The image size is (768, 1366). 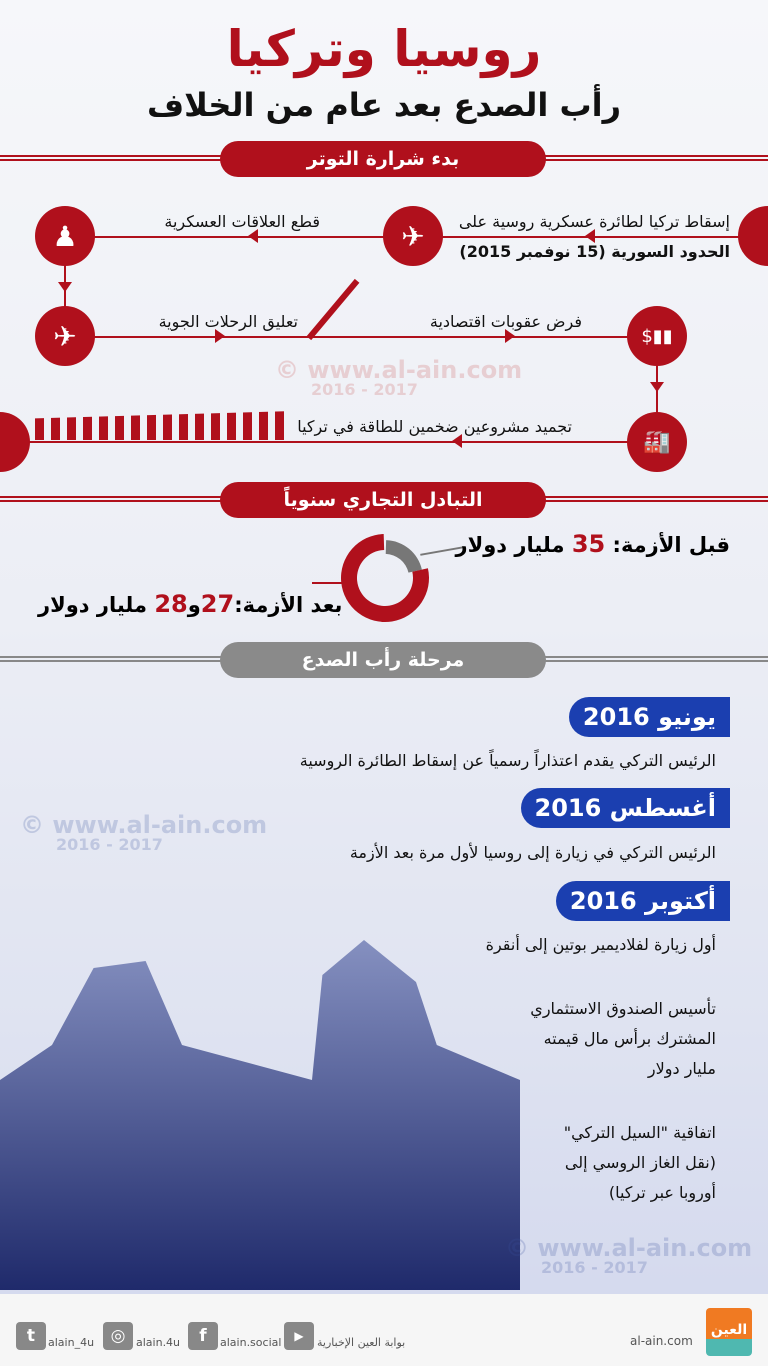 What do you see at coordinates (383, 159) in the screenshot?
I see `section-tension-header: بدء شرارة التوتر` at bounding box center [383, 159].